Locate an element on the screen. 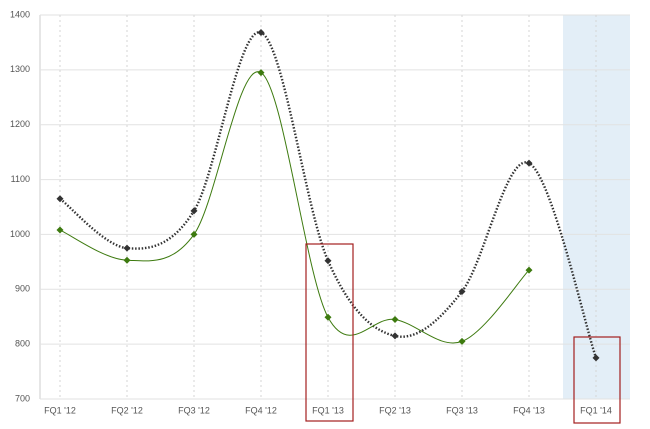 The width and height of the screenshot is (650, 429). y-tick-label: 1200 is located at coordinates (20, 124).